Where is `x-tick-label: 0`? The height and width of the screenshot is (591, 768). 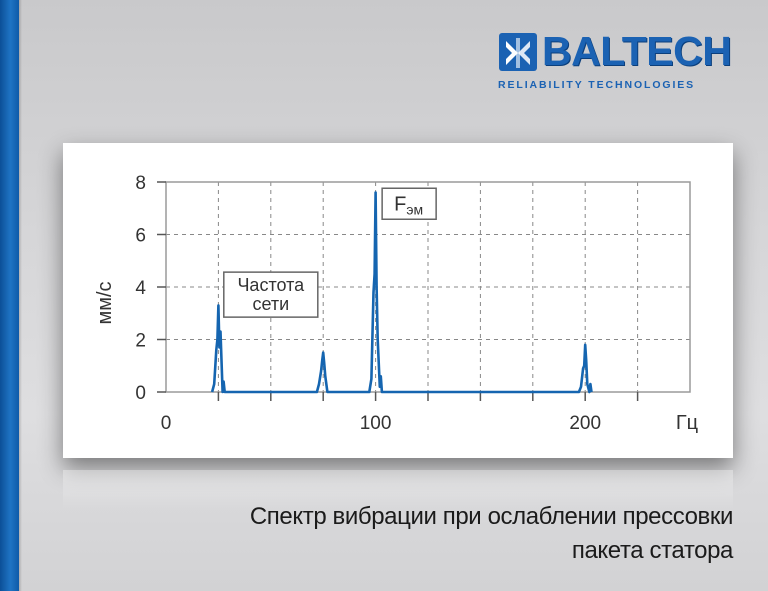 x-tick-label: 0 is located at coordinates (166, 423).